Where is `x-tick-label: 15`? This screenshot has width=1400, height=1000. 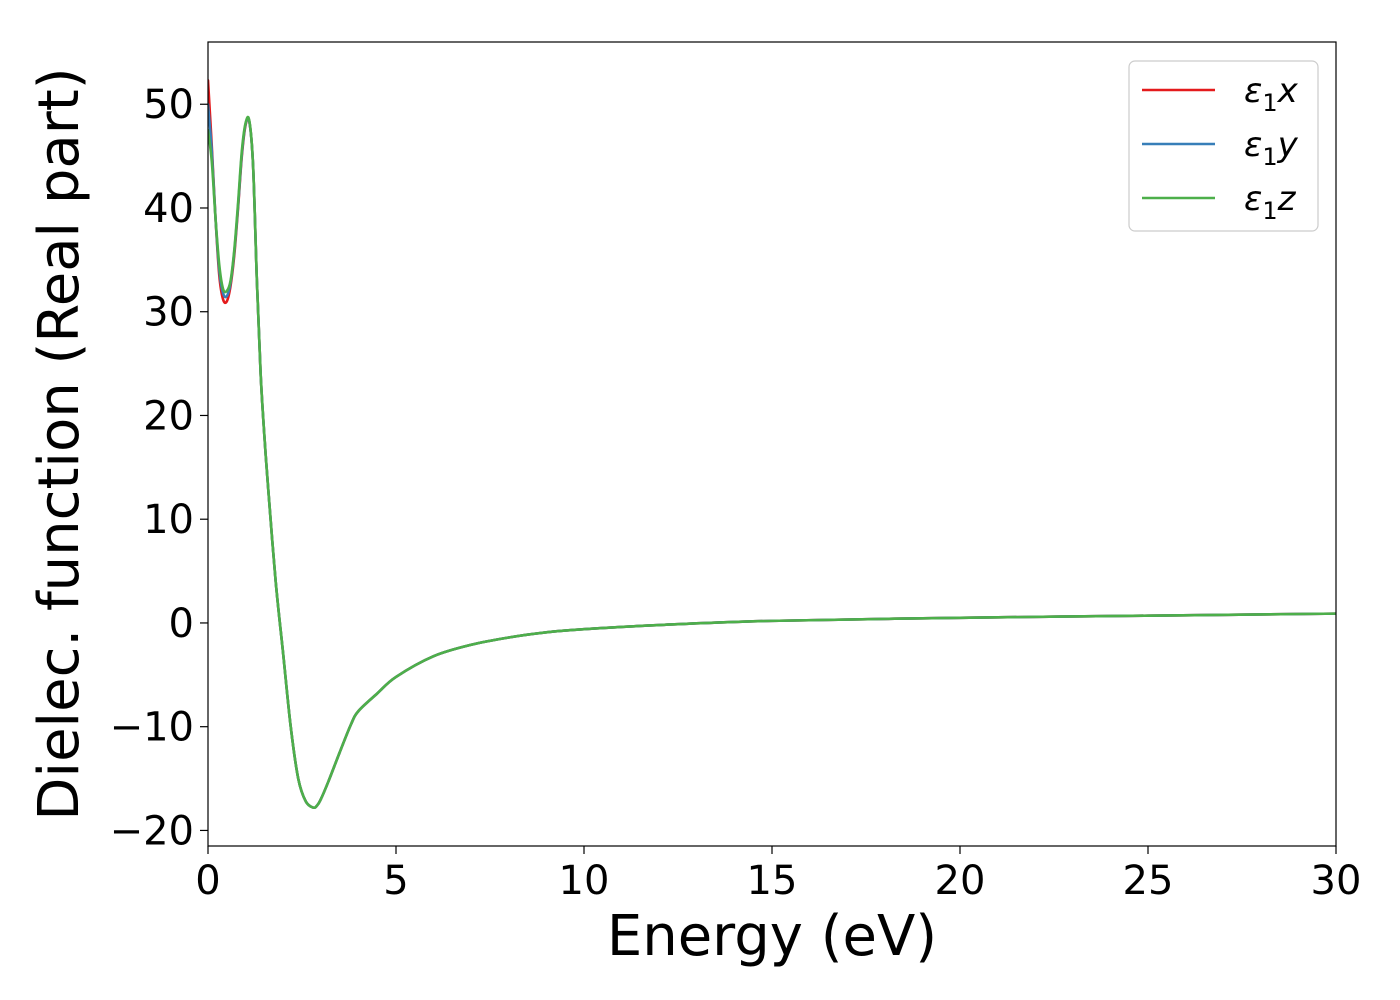
x-tick-label: 15 is located at coordinates (772, 881).